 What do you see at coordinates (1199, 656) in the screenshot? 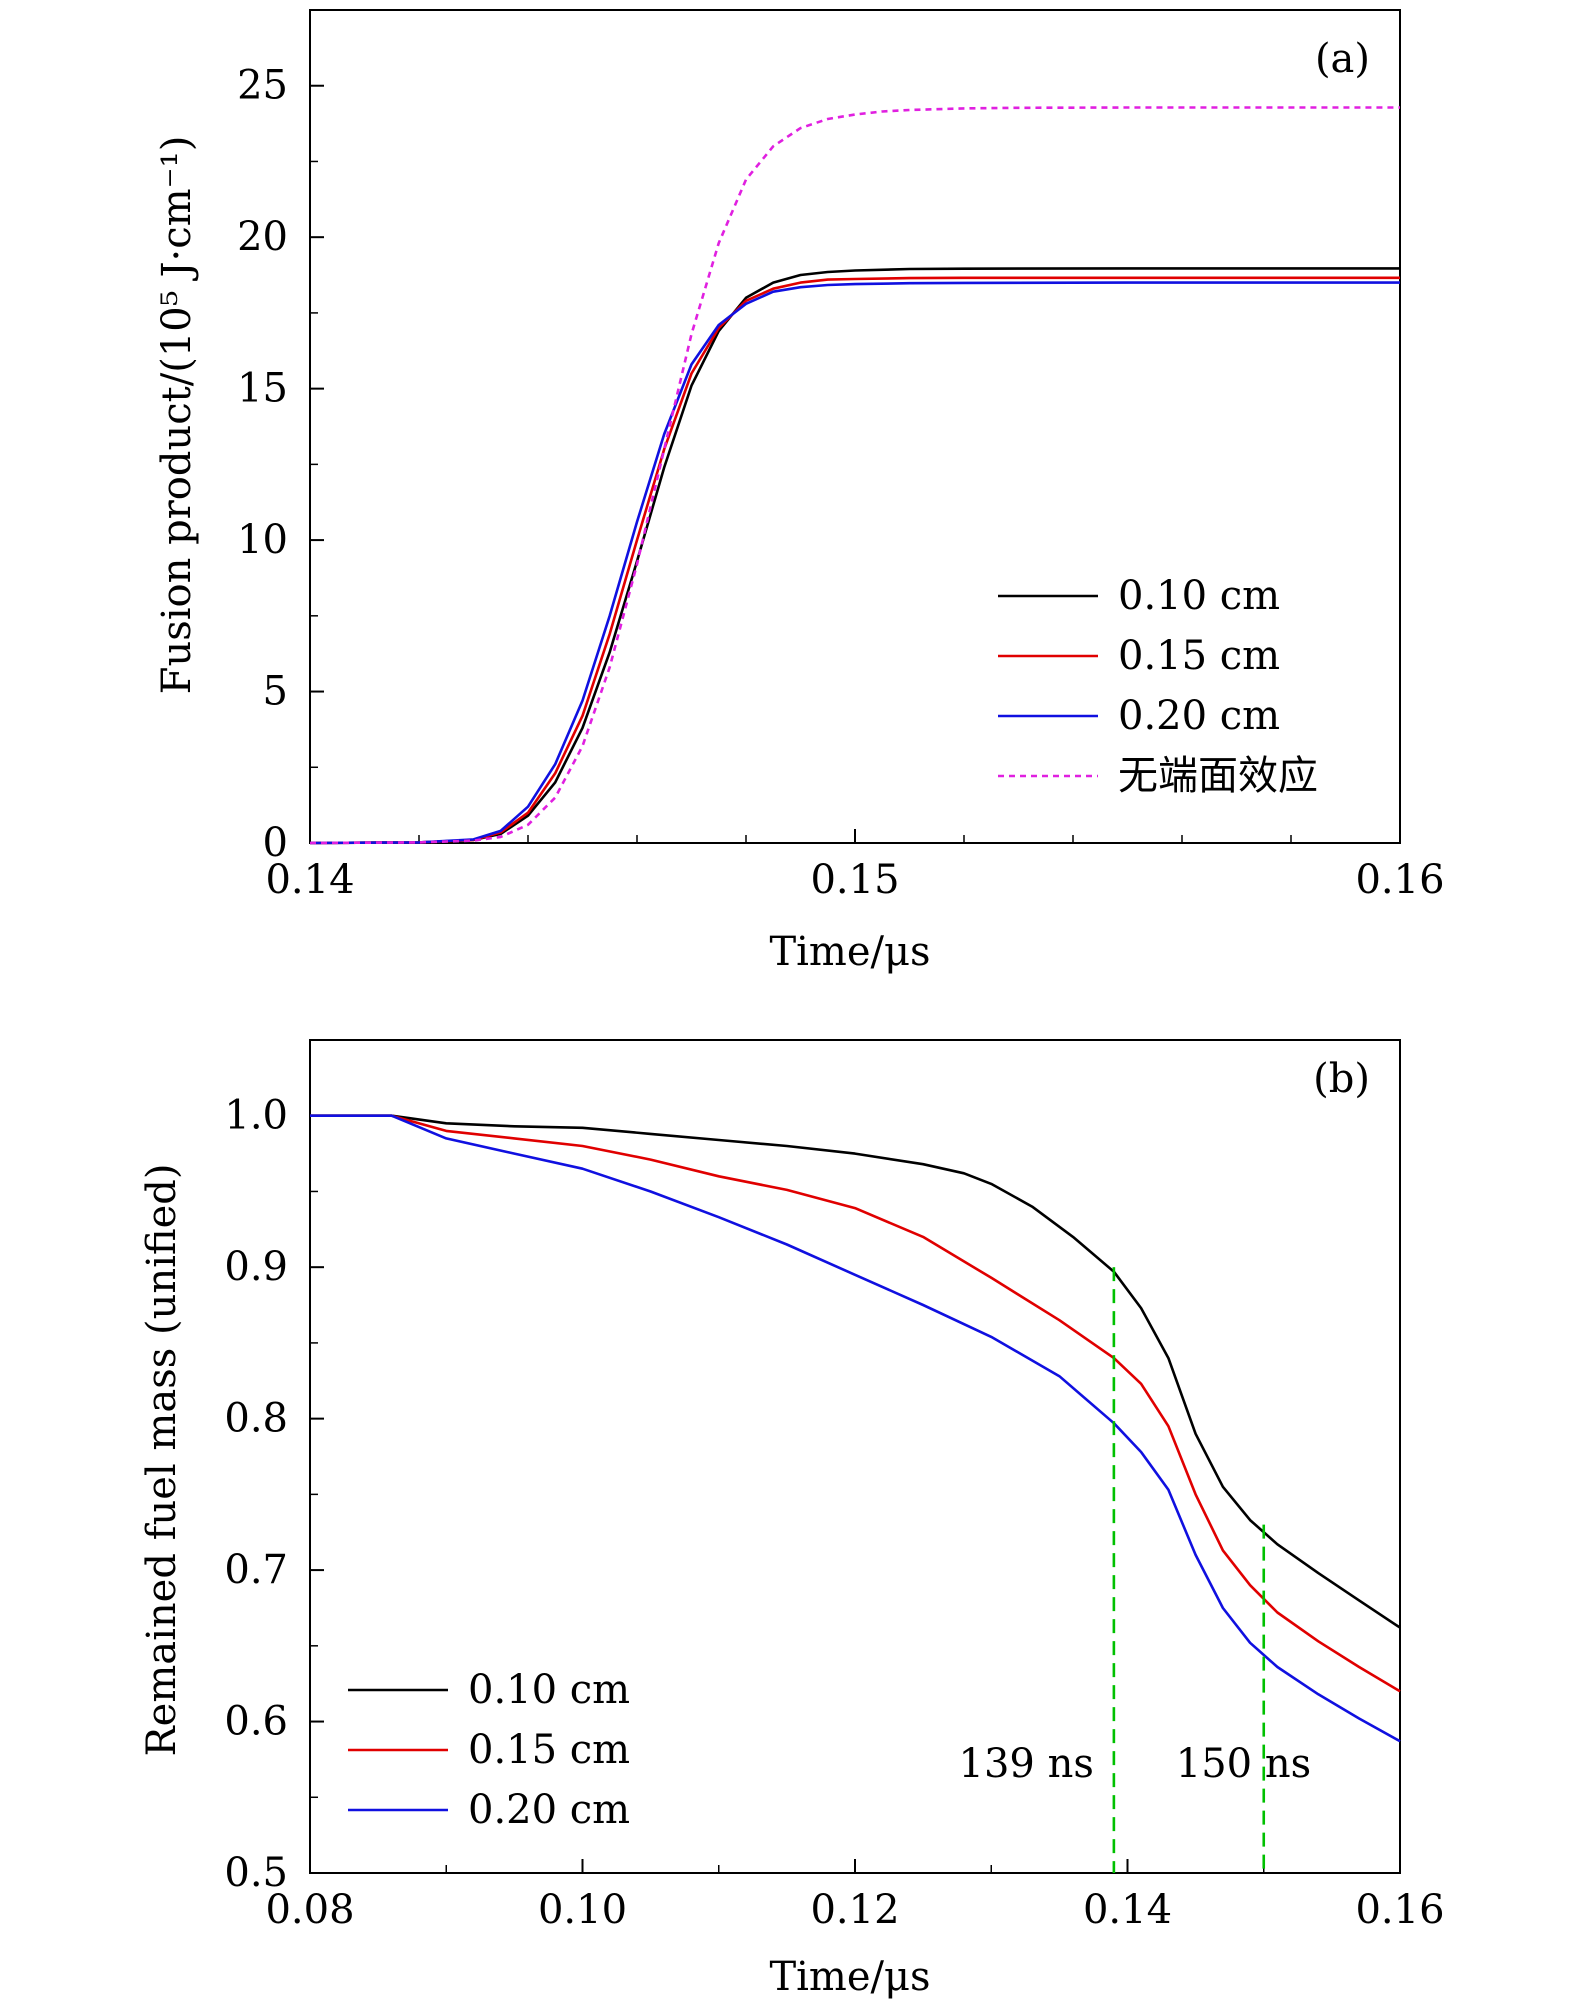
I see `chart-a-legend-label-2: 0.15 cm` at bounding box center [1199, 656].